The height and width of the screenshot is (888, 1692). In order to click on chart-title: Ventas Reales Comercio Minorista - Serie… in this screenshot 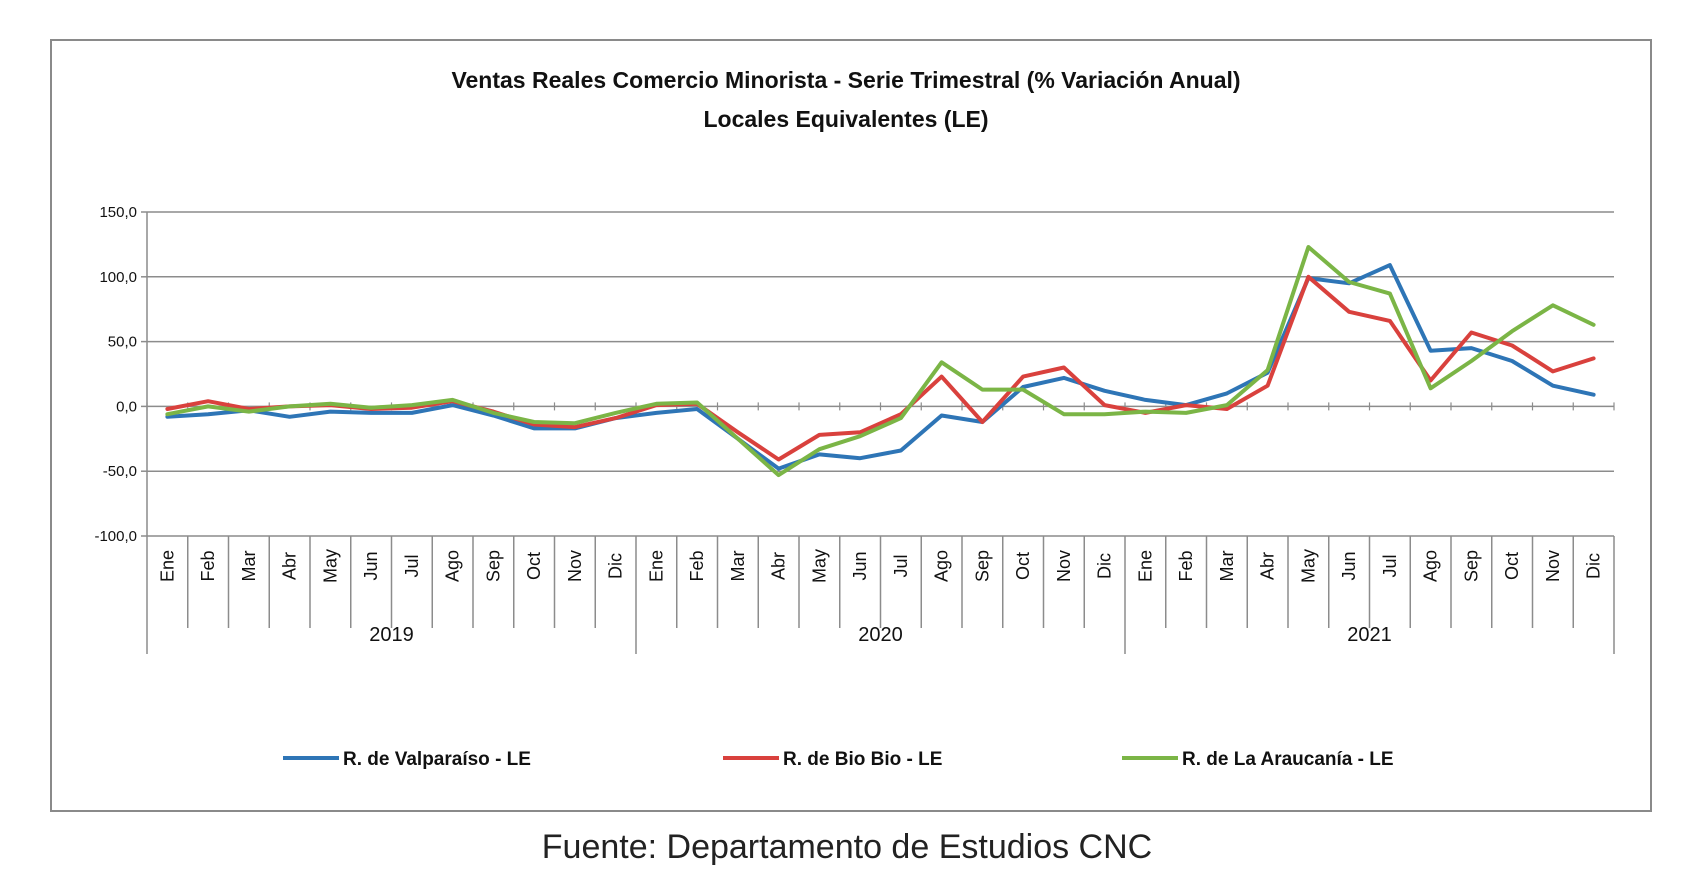, I will do `click(845, 80)`.